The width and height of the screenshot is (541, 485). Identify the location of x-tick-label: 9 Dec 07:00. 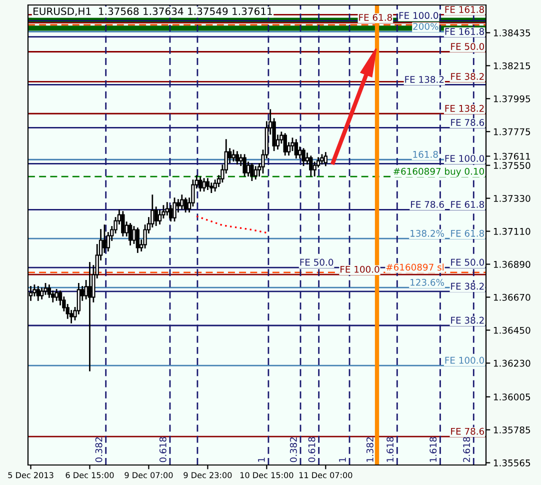
(148, 475).